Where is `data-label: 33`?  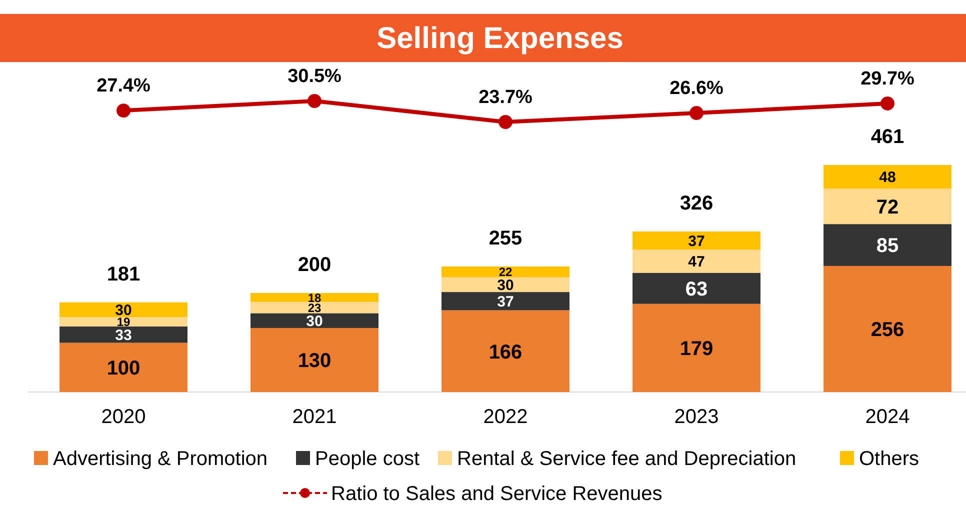
data-label: 33 is located at coordinates (123, 335).